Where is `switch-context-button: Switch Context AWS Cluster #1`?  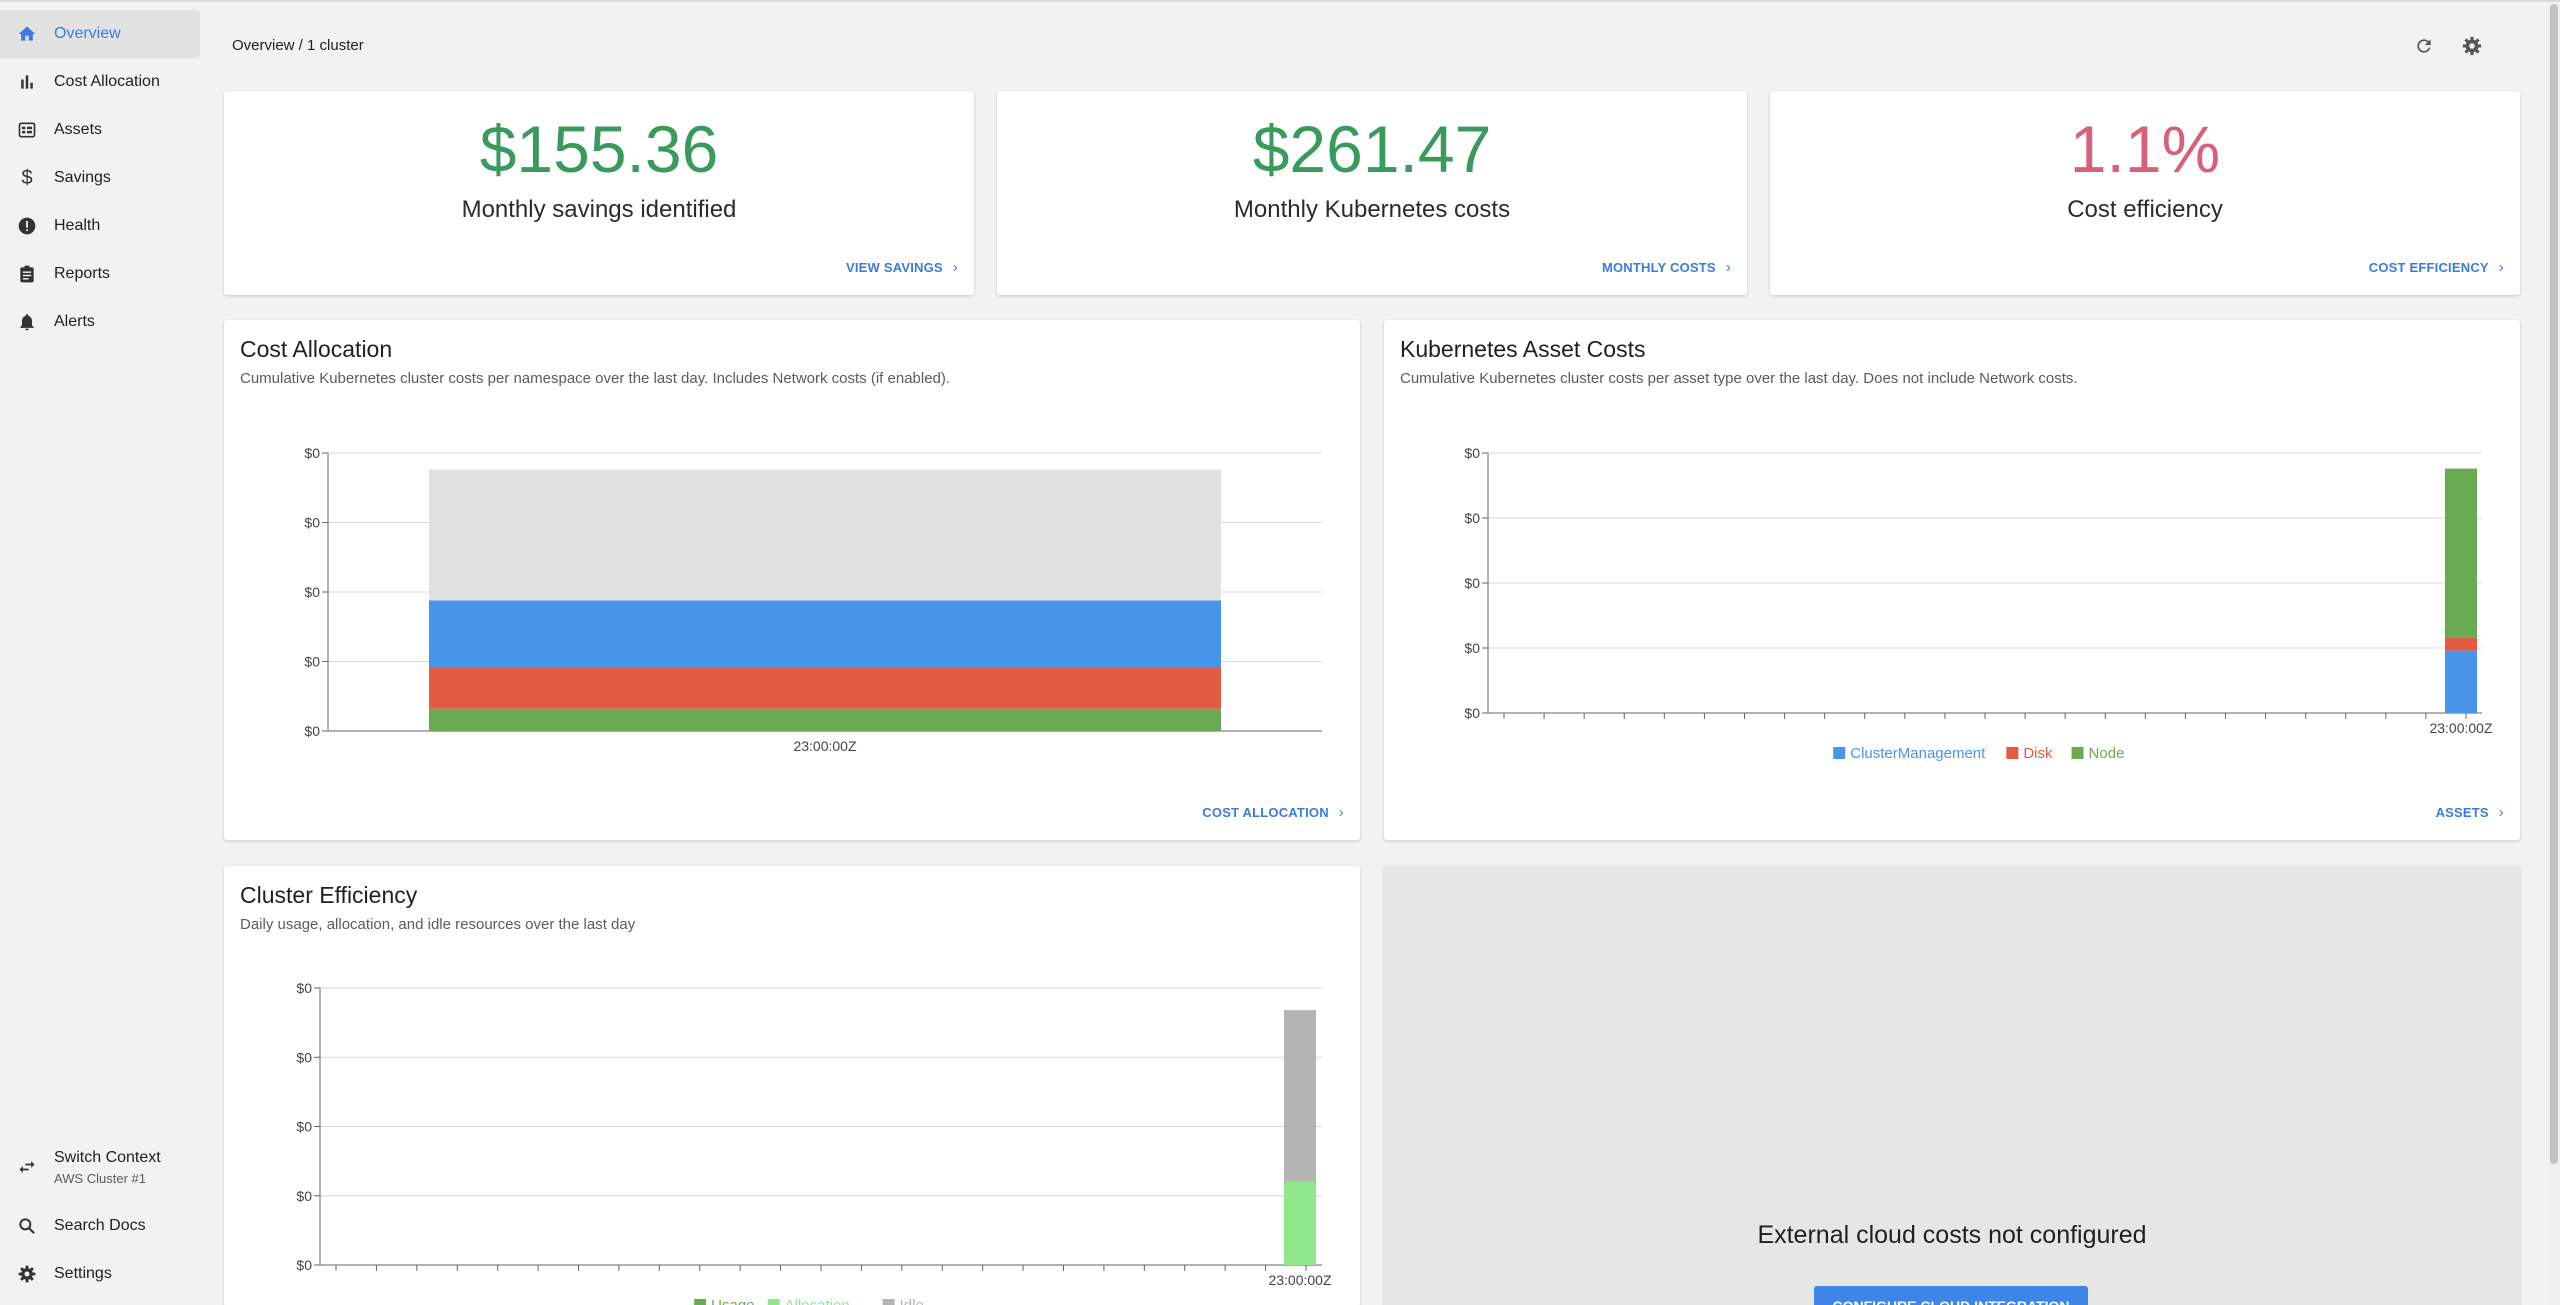 switch-context-button: Switch Context AWS Cluster #1 is located at coordinates (100, 1167).